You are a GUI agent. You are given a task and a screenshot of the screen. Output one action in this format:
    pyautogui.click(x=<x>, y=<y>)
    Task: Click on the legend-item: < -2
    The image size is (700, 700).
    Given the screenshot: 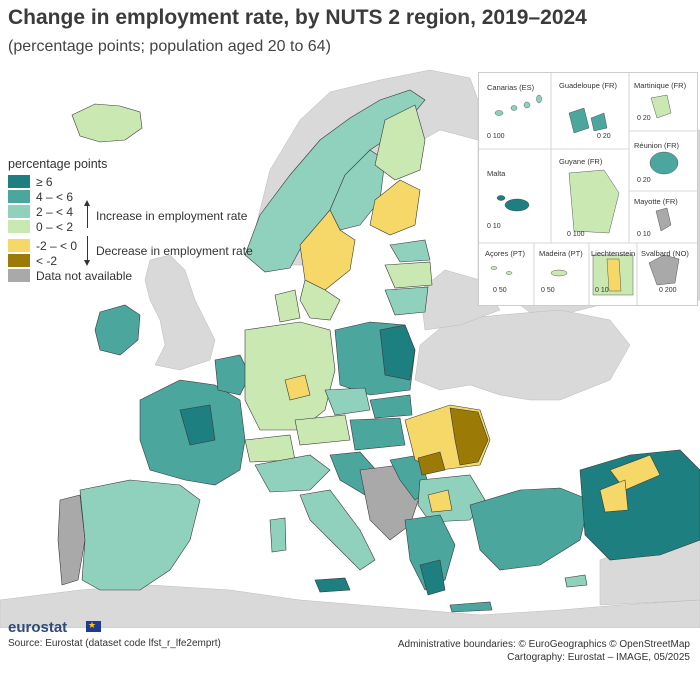 What is the action you would take?
    pyautogui.click(x=70, y=260)
    